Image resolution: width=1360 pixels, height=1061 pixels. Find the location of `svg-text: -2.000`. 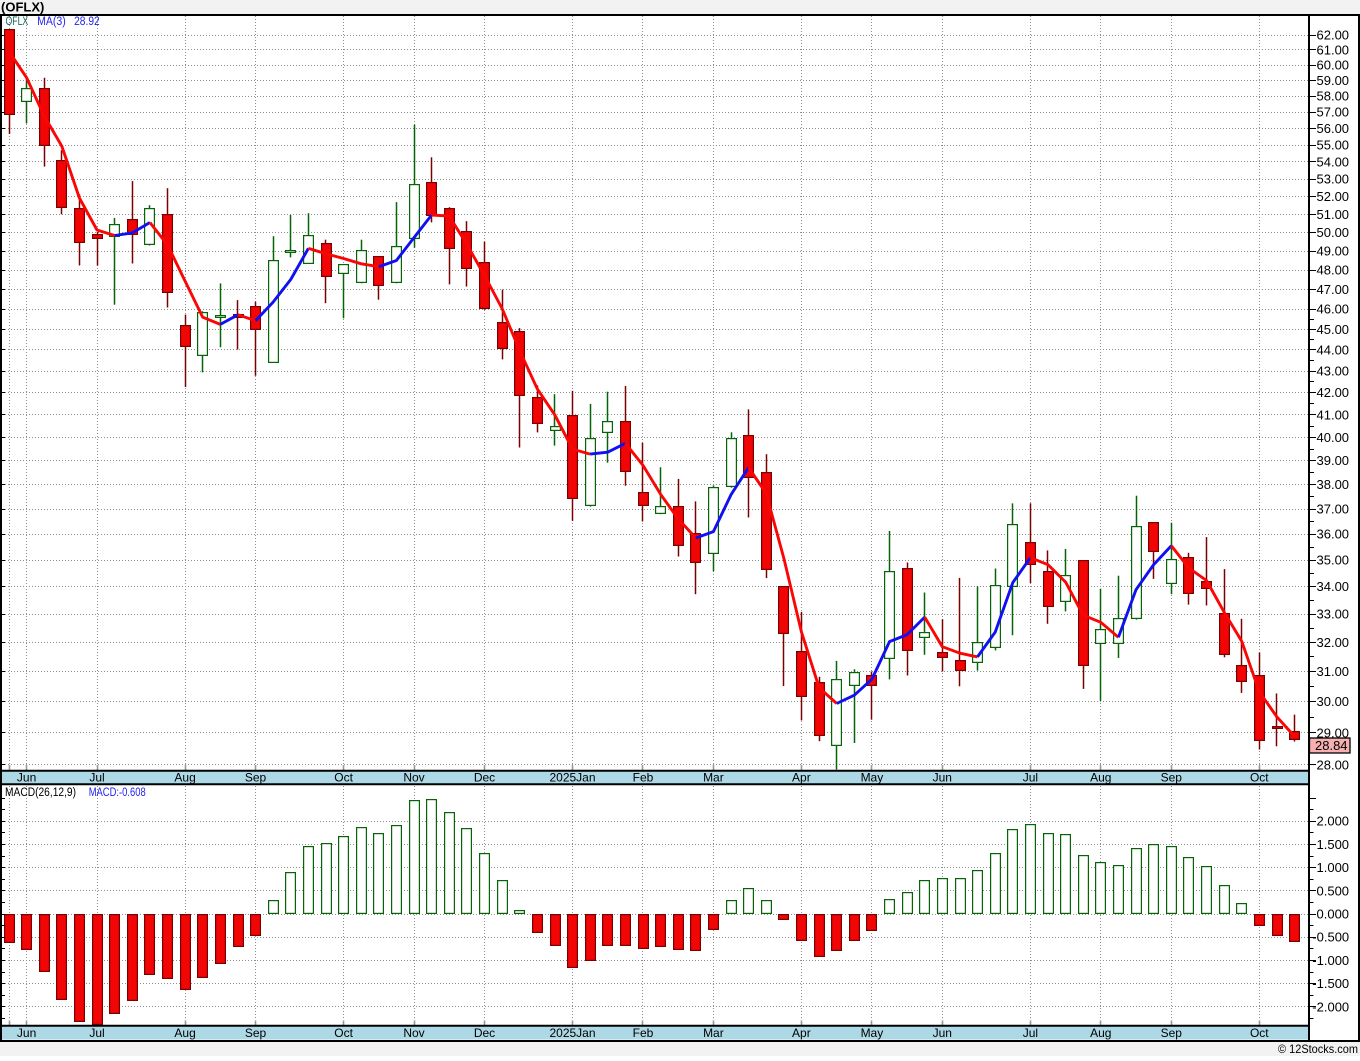

svg-text: -2.000 is located at coordinates (1330, 1006).